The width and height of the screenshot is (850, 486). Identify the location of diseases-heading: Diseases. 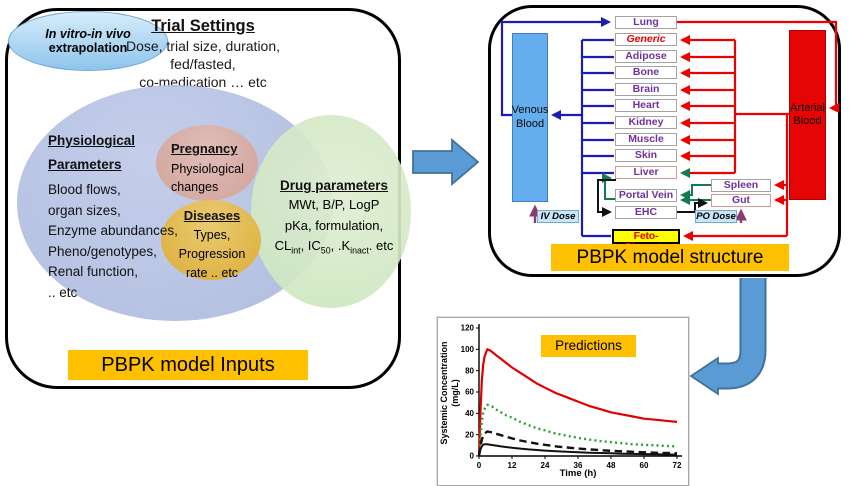
(212, 215).